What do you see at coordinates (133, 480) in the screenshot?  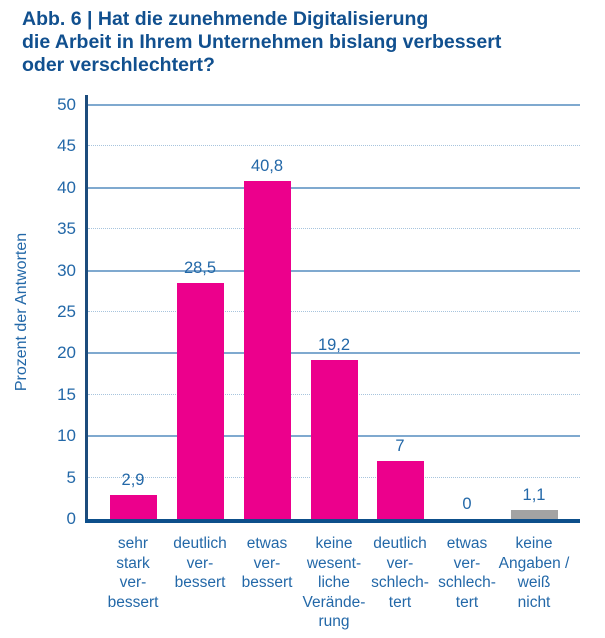 I see `value-label-1: 2,9` at bounding box center [133, 480].